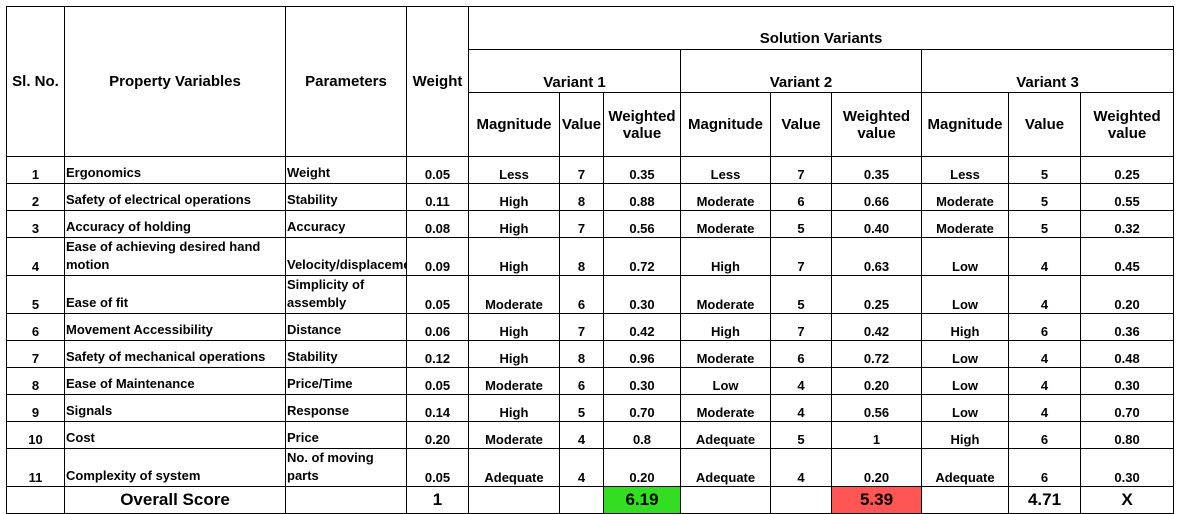 Image resolution: width=1181 pixels, height=514 pixels. Describe the element at coordinates (35, 354) in the screenshot. I see `sl-no-cell: 7` at that location.